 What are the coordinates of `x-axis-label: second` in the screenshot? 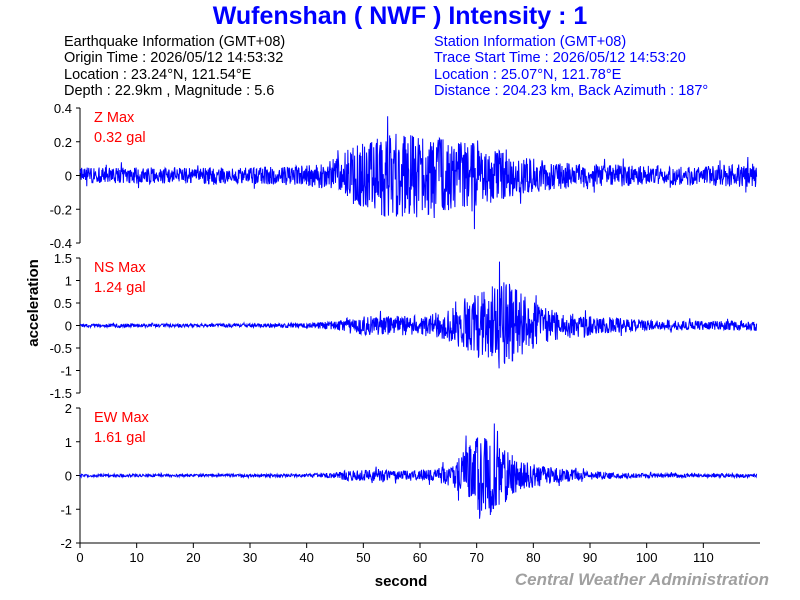 It's located at (401, 581).